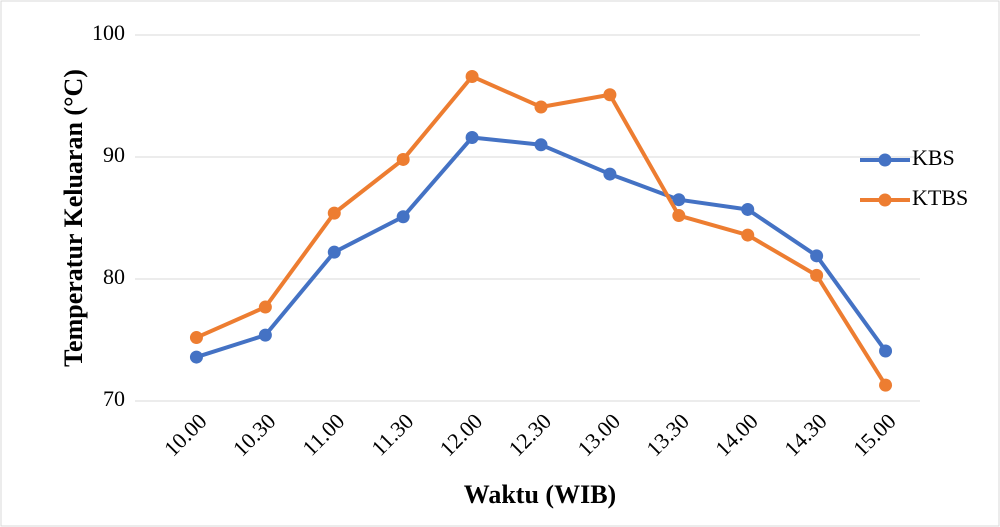 The width and height of the screenshot is (1000, 527). What do you see at coordinates (114, 398) in the screenshot?
I see `y-tick-label: 70` at bounding box center [114, 398].